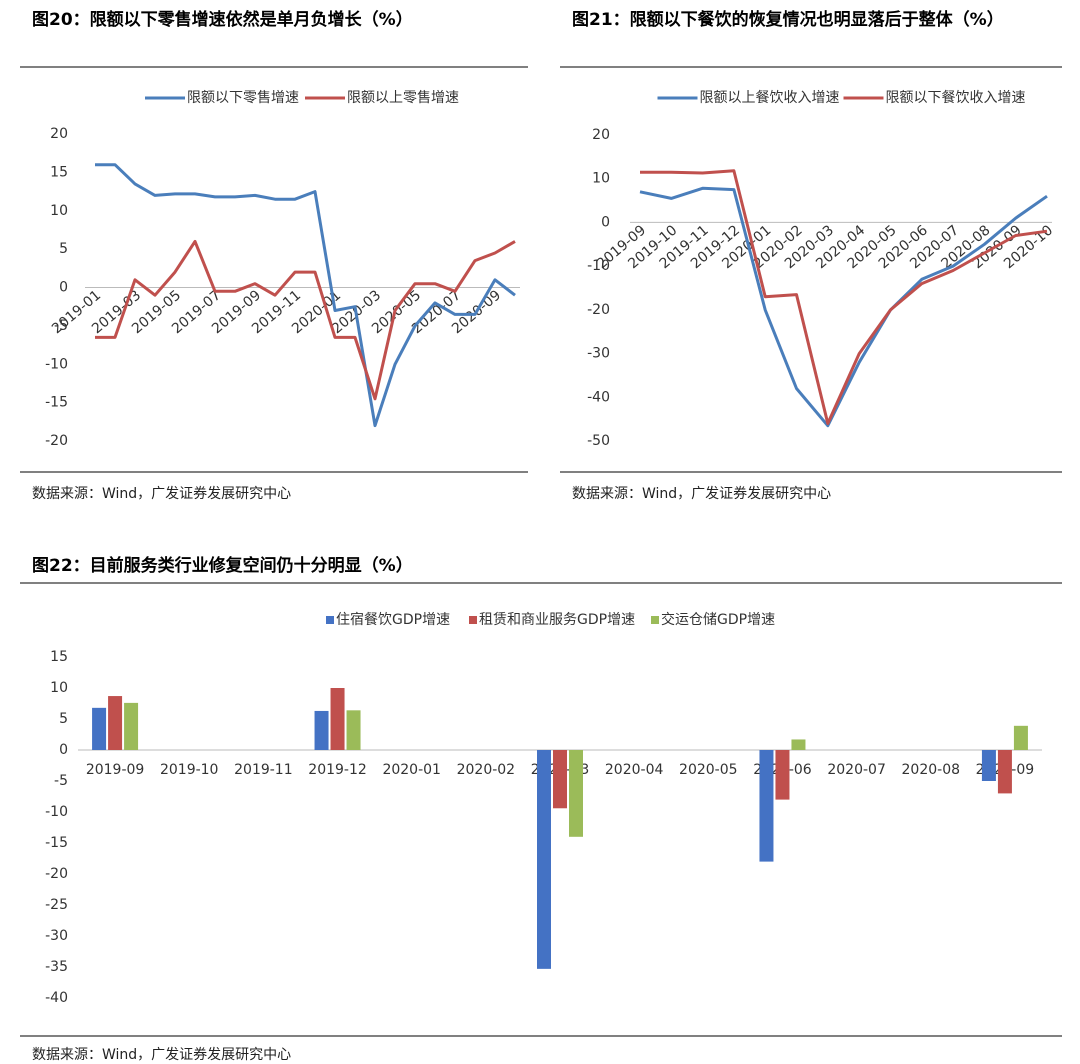 Image resolution: width=1080 pixels, height=1064 pixels. I want to click on x-tick-label: 2019-09, so click(115, 770).